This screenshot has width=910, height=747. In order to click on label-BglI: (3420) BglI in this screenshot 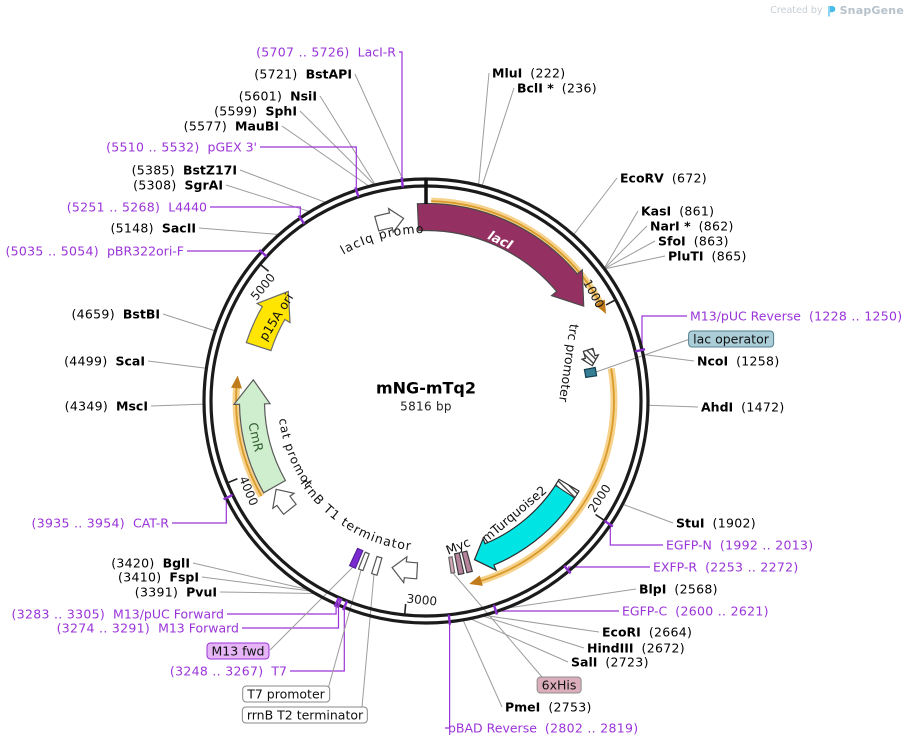, I will do `click(150, 563)`.